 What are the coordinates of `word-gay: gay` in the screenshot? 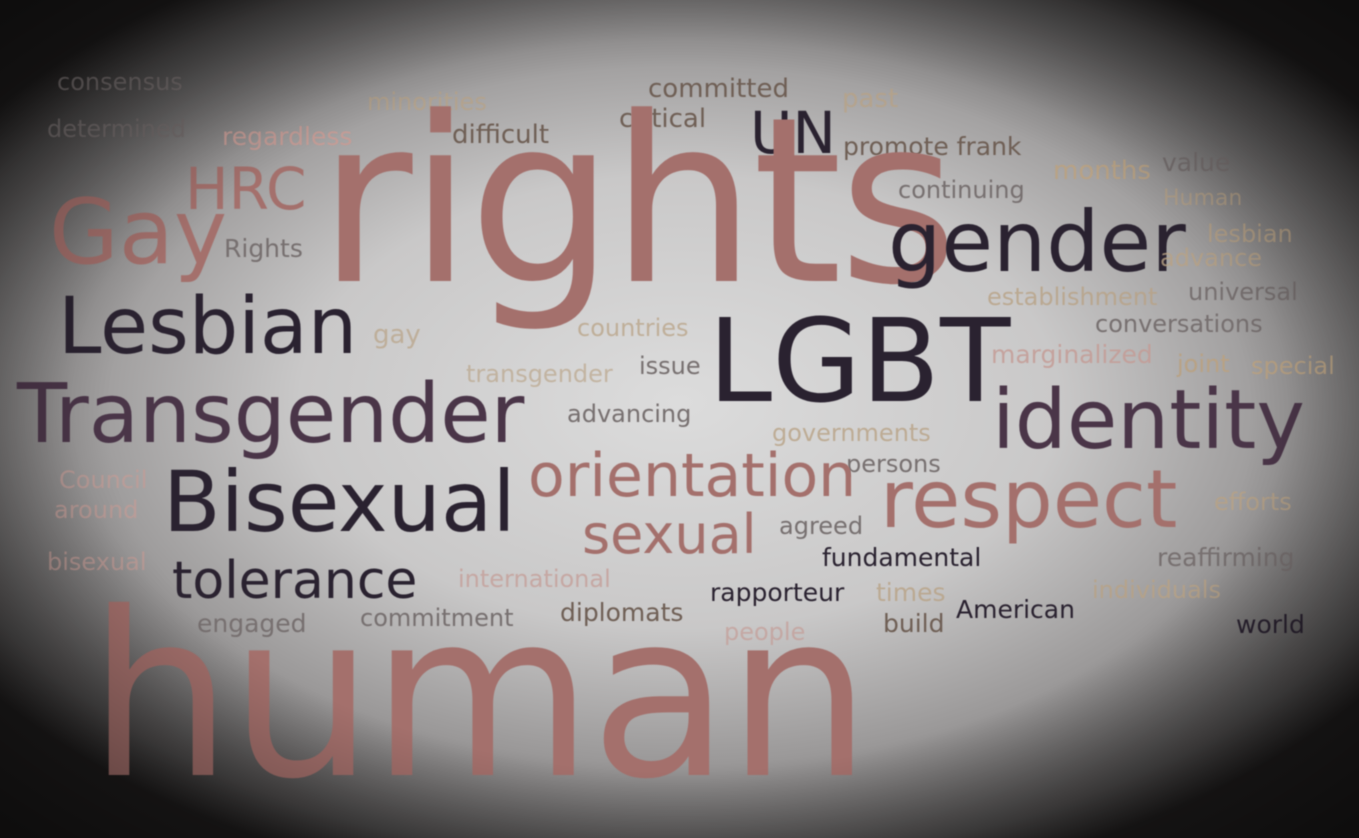 It's located at (397, 335).